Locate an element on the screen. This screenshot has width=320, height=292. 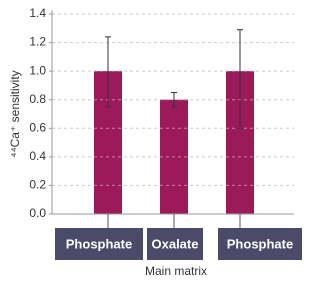
x-axis-label: Main matrix is located at coordinates (176, 271).